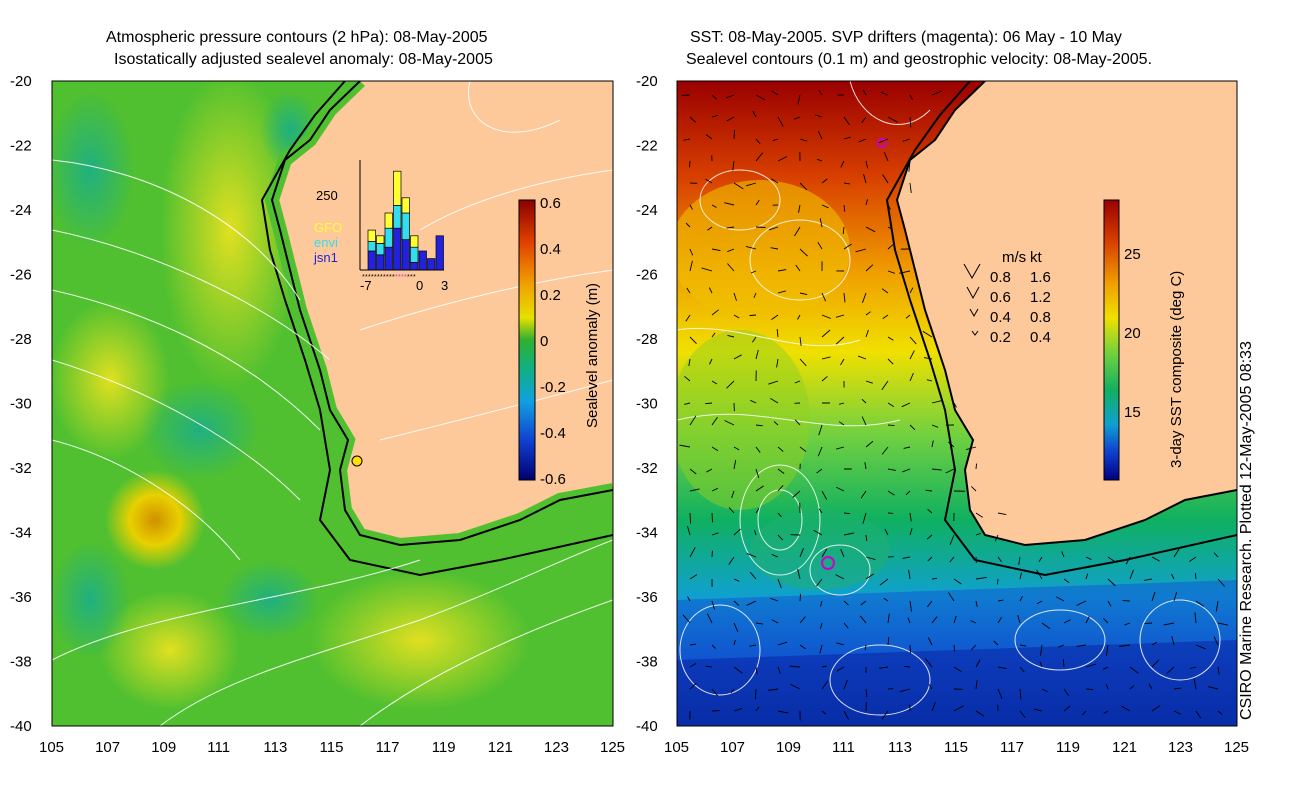  I want to click on sst-cold-band, so click(957, 683).